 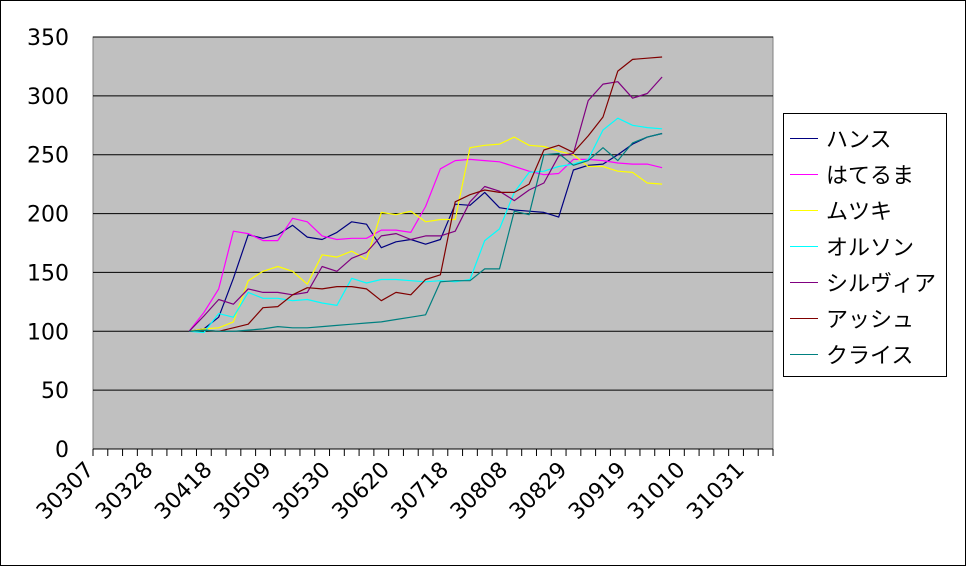 What do you see at coordinates (183, 491) in the screenshot?
I see `x-tick-label: 30418` at bounding box center [183, 491].